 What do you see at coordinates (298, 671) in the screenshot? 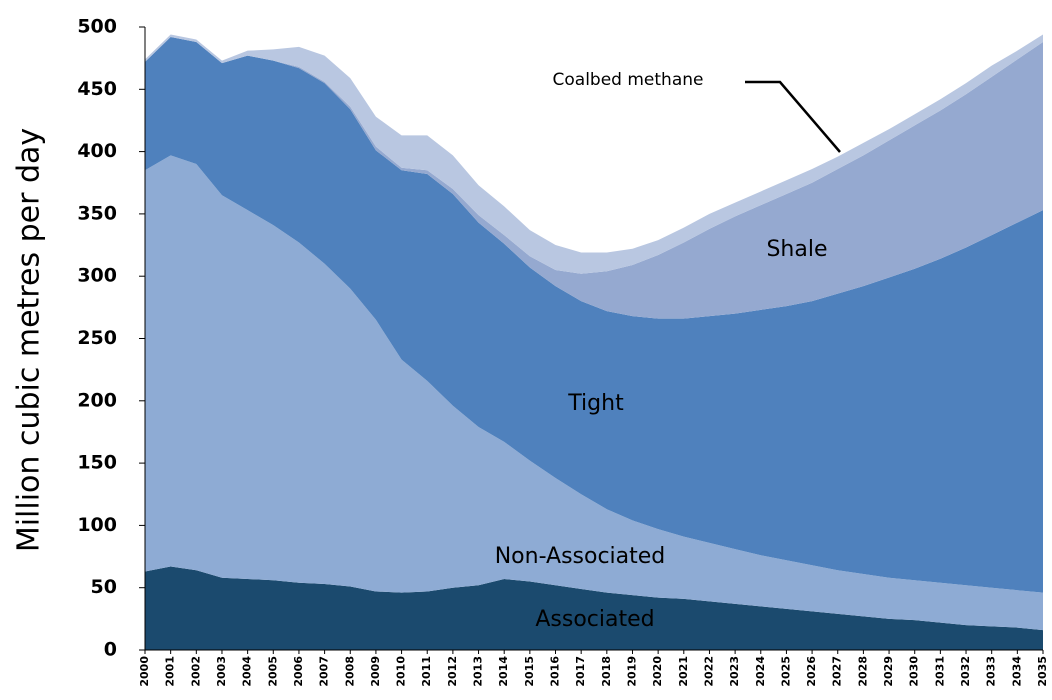
I see `x-tick-label: 2006` at bounding box center [298, 671].